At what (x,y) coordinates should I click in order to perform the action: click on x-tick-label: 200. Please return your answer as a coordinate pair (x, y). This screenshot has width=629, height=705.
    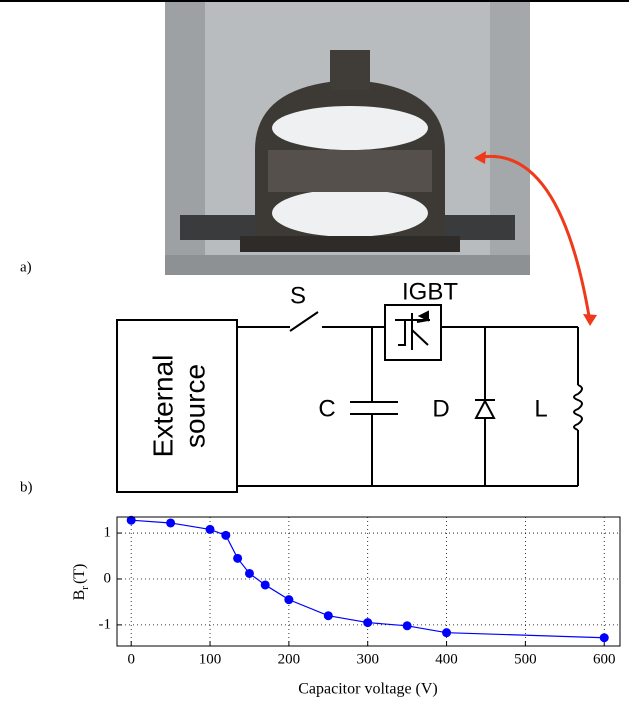
    Looking at the image, I should click on (289, 659).